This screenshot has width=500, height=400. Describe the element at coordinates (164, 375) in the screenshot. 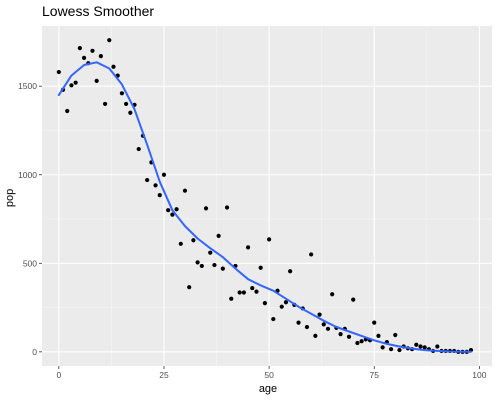

I see `x-tick-label: 25` at that location.